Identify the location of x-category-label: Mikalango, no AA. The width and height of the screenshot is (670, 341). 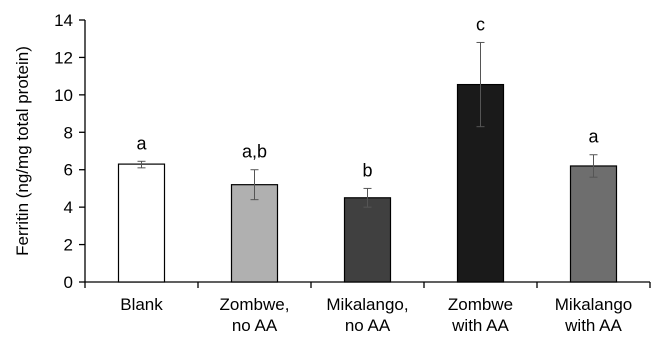
(367, 315).